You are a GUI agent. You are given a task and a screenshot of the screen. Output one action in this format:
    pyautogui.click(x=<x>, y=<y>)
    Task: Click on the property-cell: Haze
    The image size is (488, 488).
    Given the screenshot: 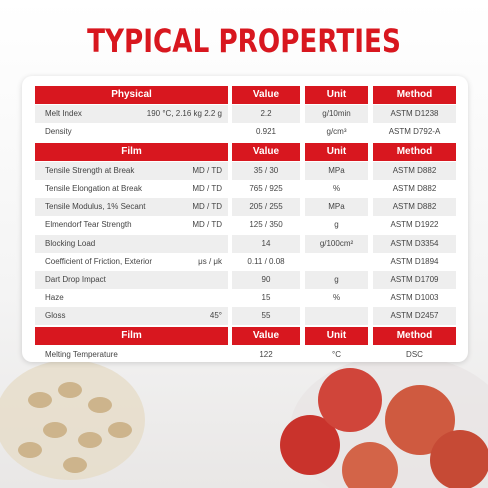 What is the action you would take?
    pyautogui.click(x=54, y=298)
    